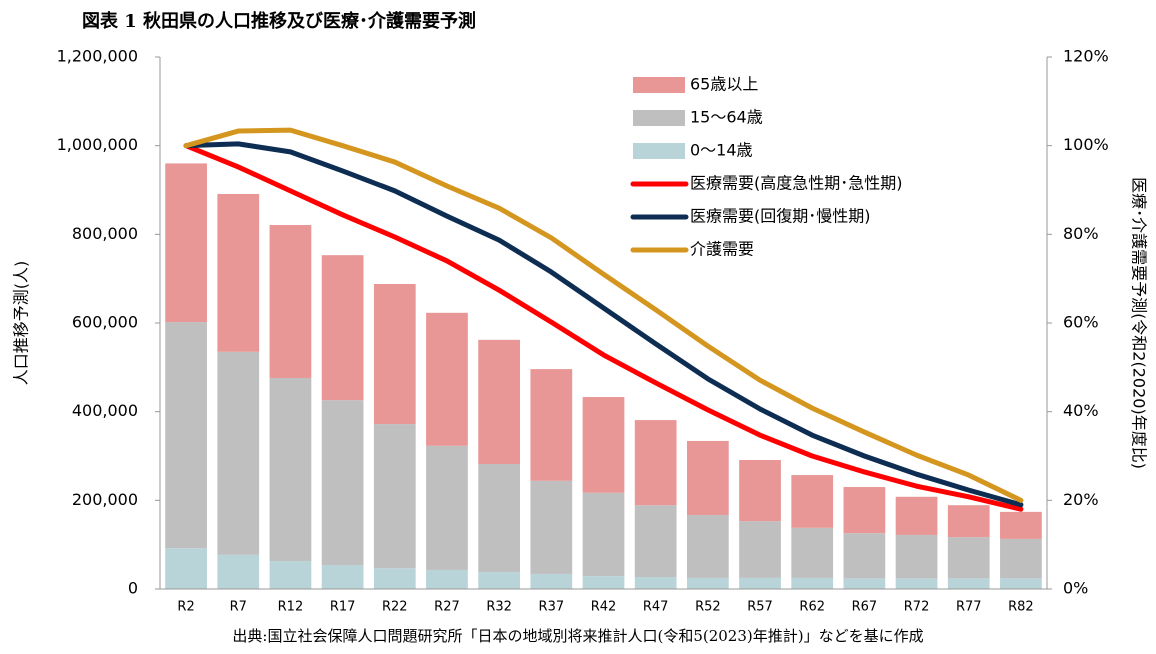 This screenshot has height=654, width=1156. Describe the element at coordinates (552, 607) in the screenshot. I see `x-tick-label: R37` at that location.